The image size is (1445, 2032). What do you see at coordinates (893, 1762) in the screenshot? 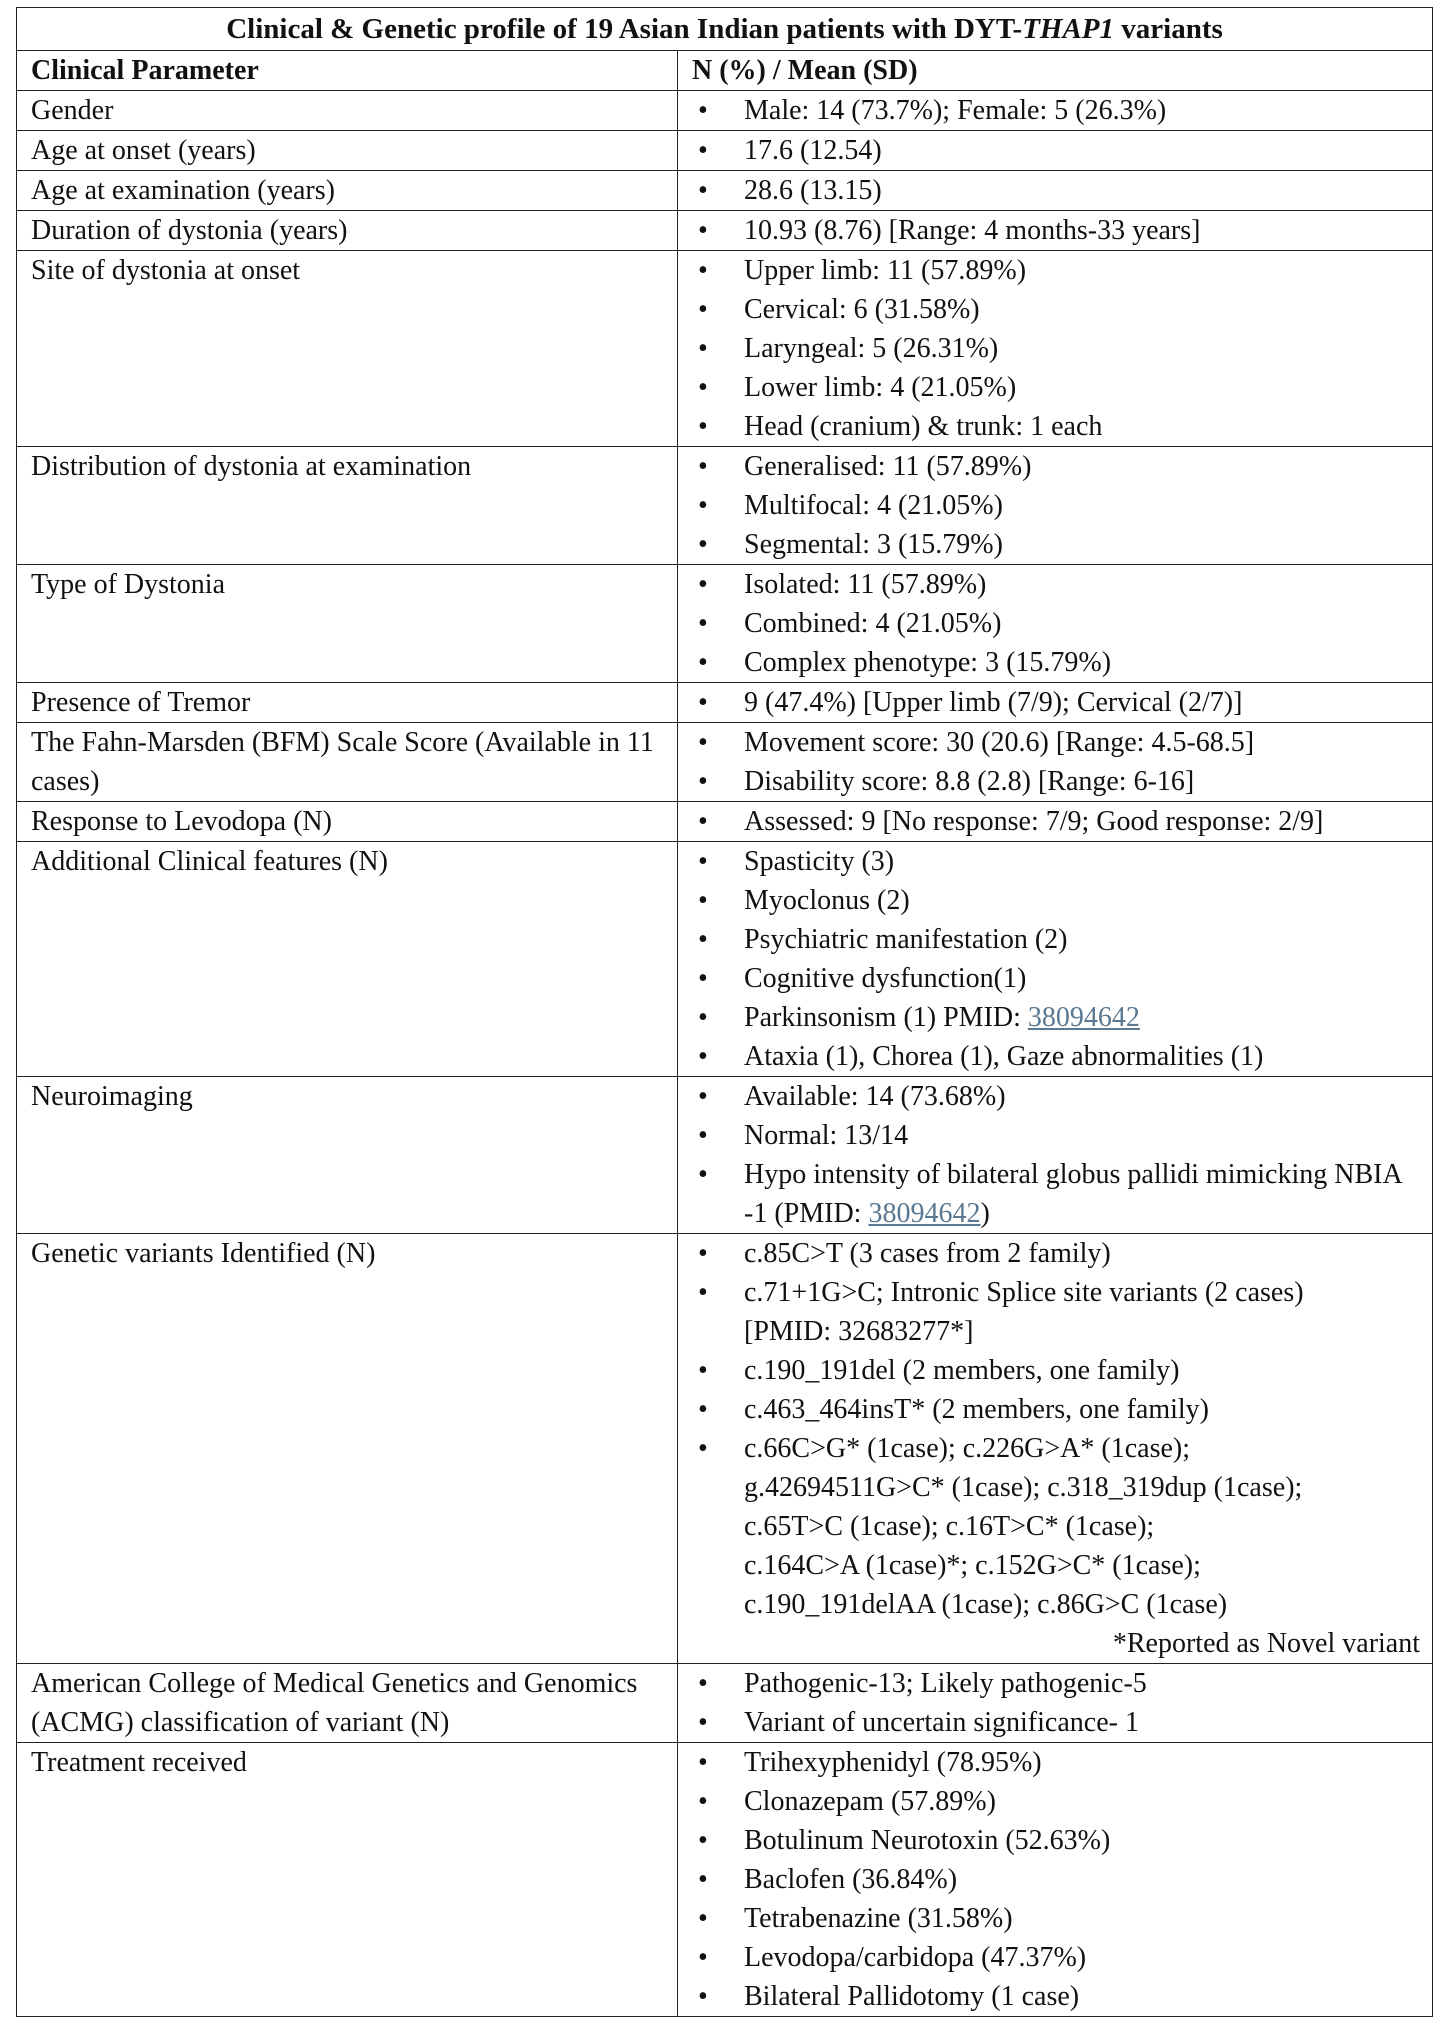
I see `item-text: Trihexyphenidyl (78.95%)` at bounding box center [893, 1762].